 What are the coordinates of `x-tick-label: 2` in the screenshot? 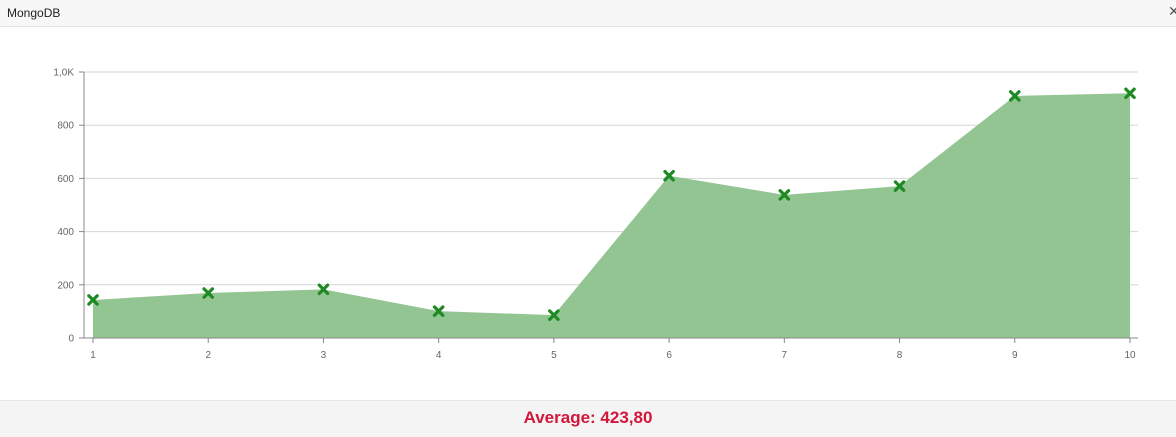 It's located at (208, 355).